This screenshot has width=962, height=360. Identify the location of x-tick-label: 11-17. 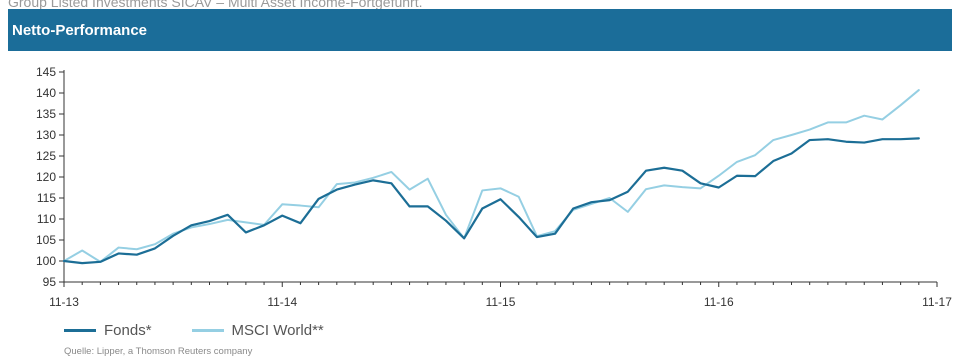
(937, 302).